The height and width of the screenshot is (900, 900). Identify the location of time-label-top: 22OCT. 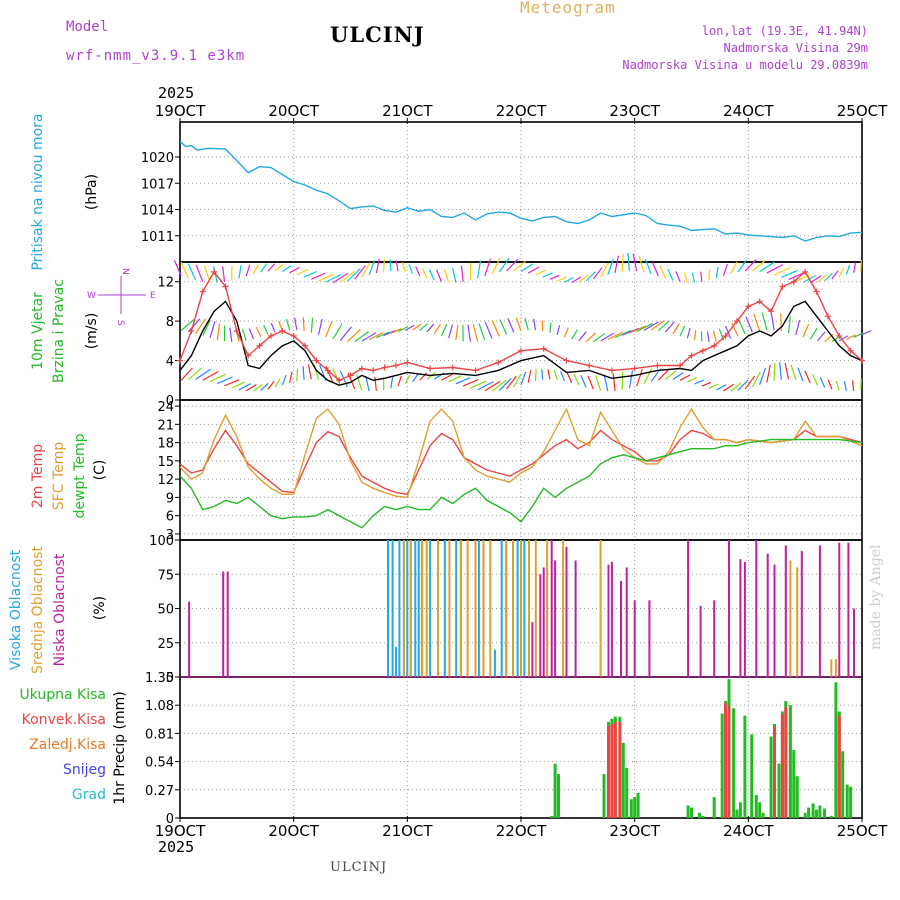
(521, 111).